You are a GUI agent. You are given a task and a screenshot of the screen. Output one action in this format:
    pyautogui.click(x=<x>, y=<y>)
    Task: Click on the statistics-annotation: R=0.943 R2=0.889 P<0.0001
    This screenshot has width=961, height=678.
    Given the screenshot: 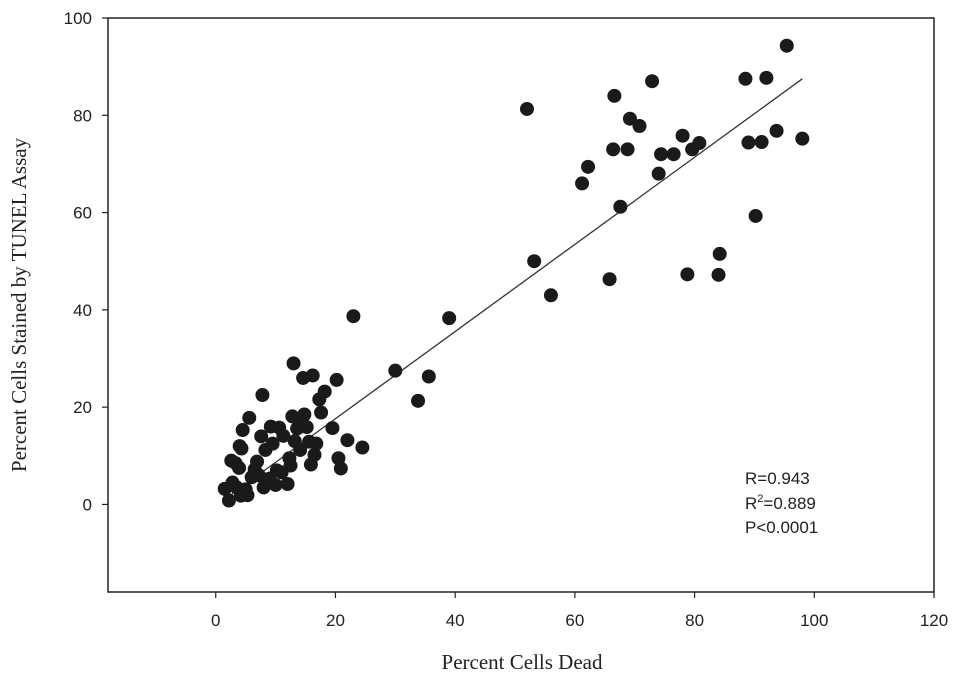 What is the action you would take?
    pyautogui.click(x=781, y=503)
    